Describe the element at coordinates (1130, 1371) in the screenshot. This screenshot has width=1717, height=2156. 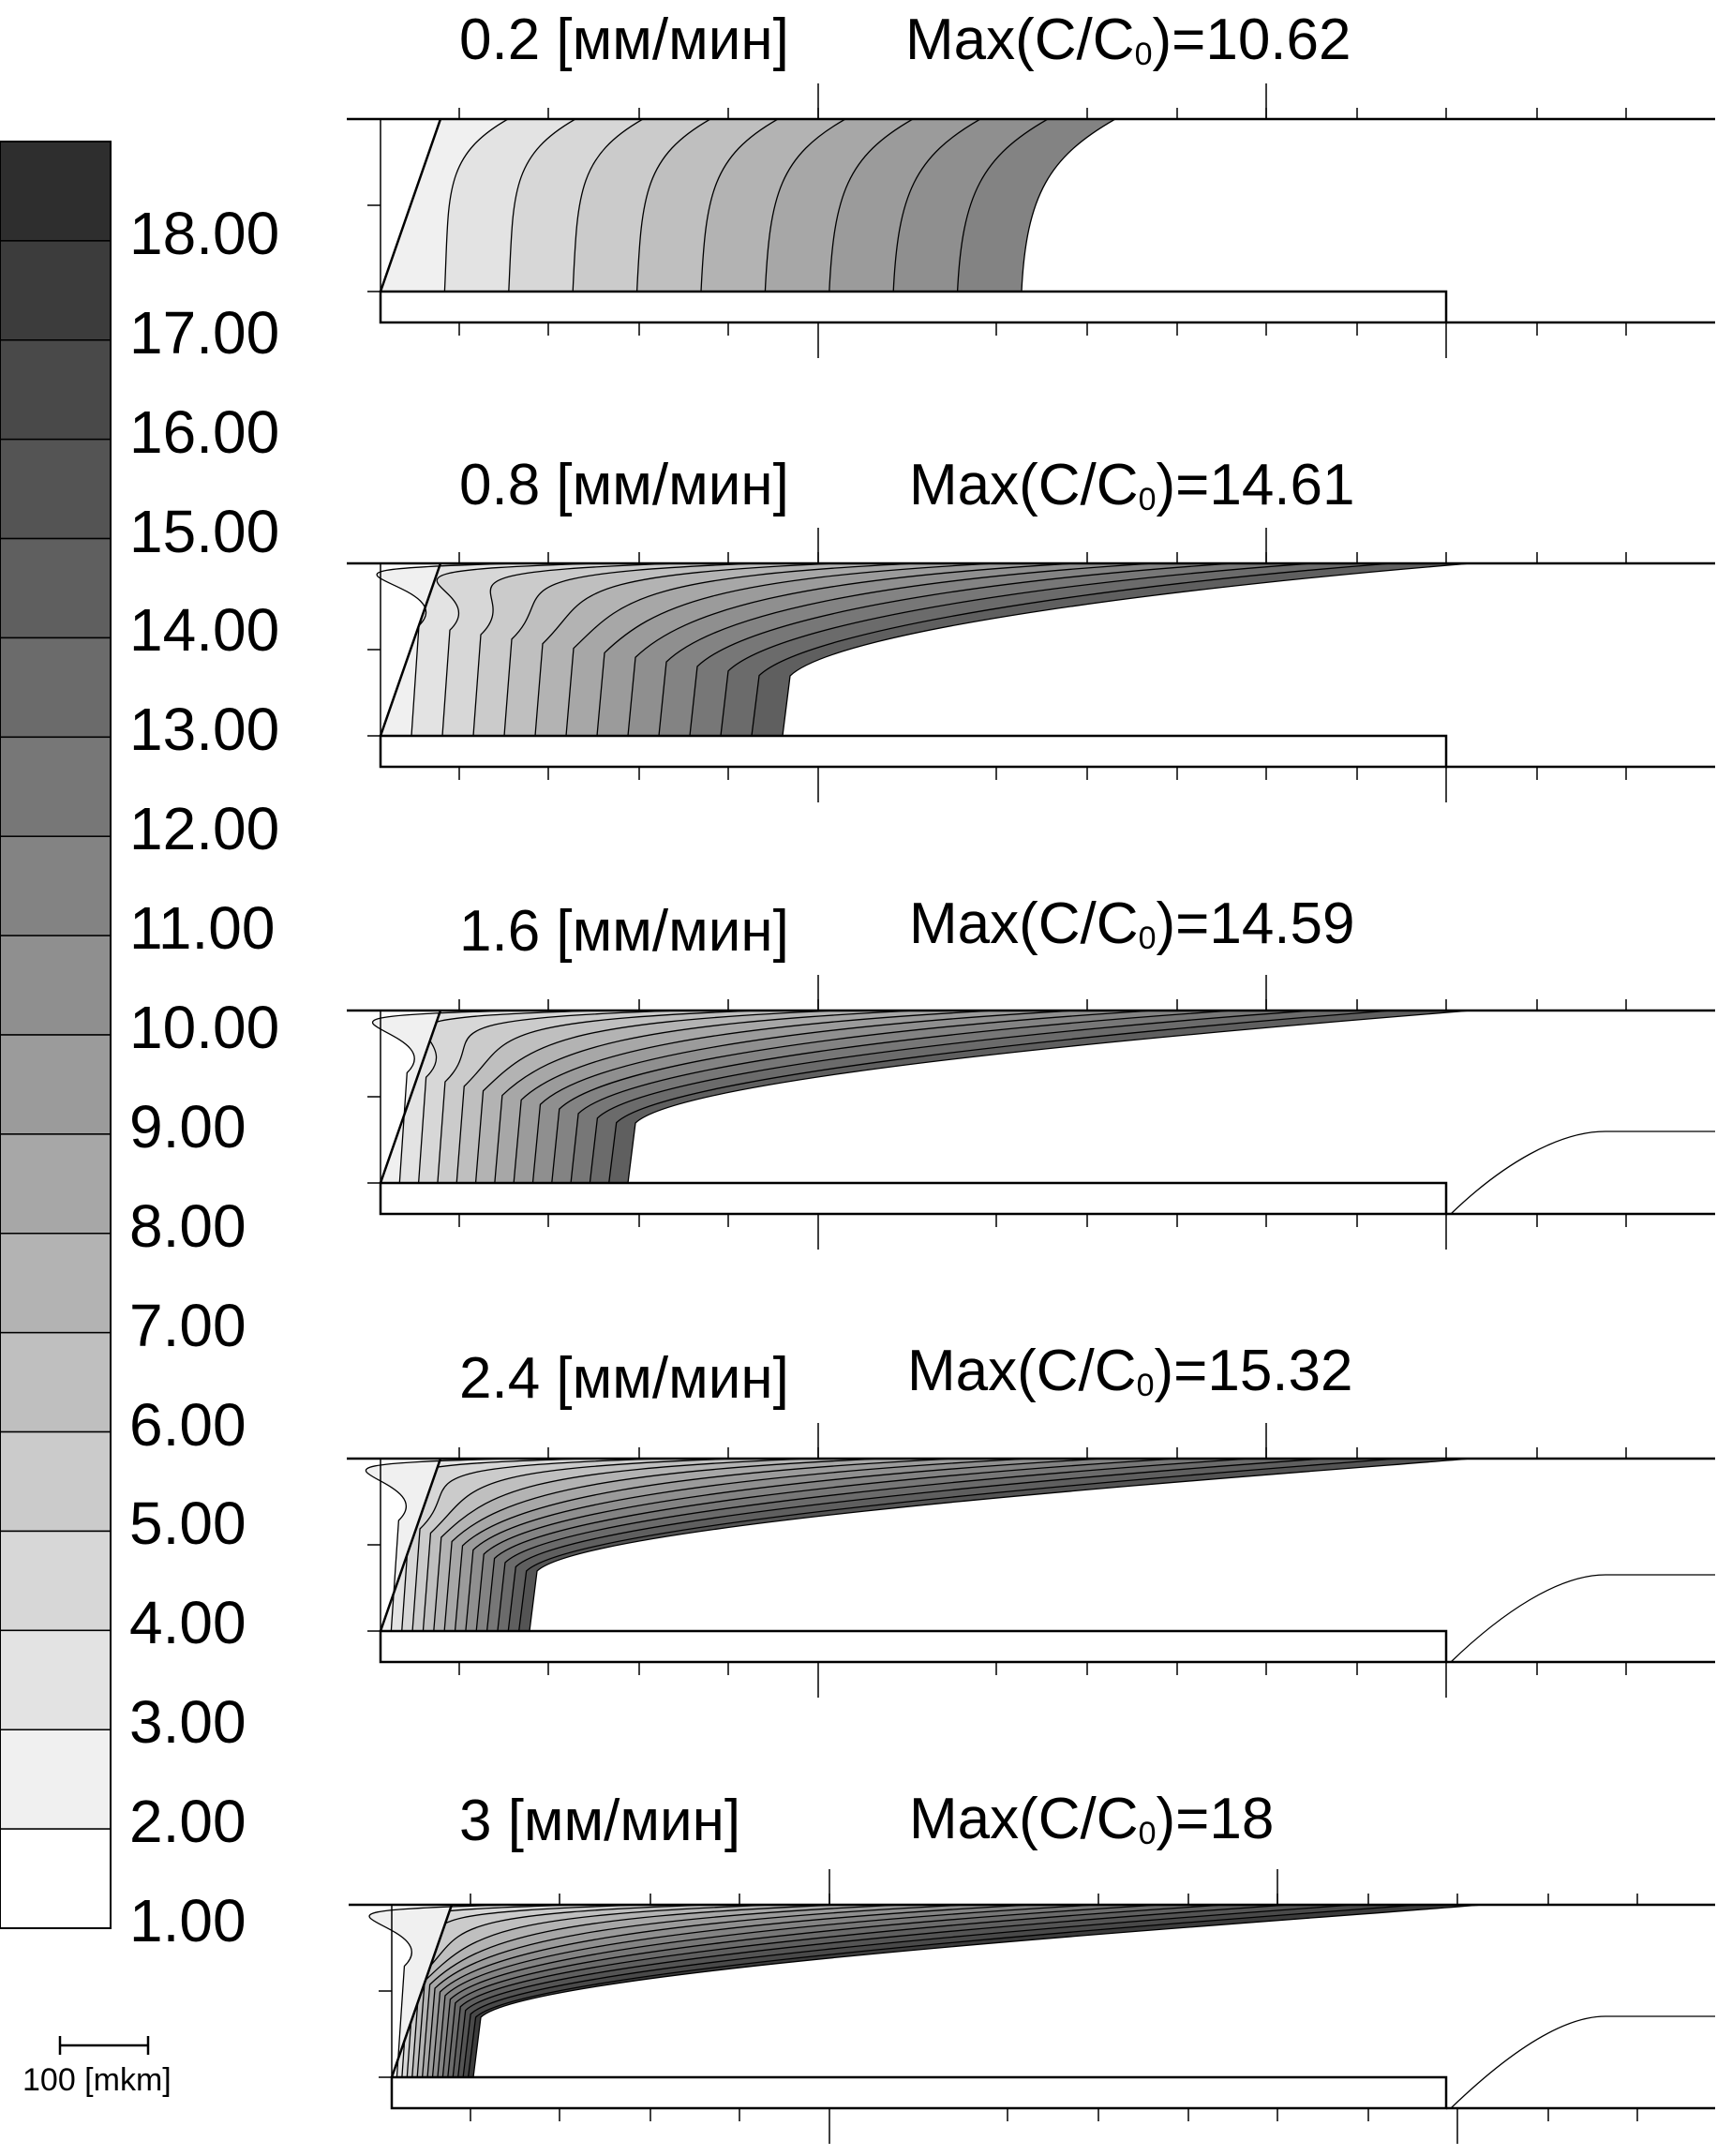
I see `panel-max-label: Max(C/C0)=15.32` at that location.